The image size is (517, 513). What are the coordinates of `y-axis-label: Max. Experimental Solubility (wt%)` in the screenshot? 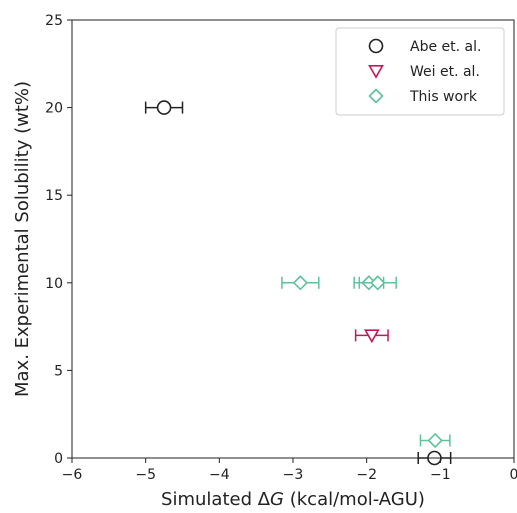 It's located at (22, 239).